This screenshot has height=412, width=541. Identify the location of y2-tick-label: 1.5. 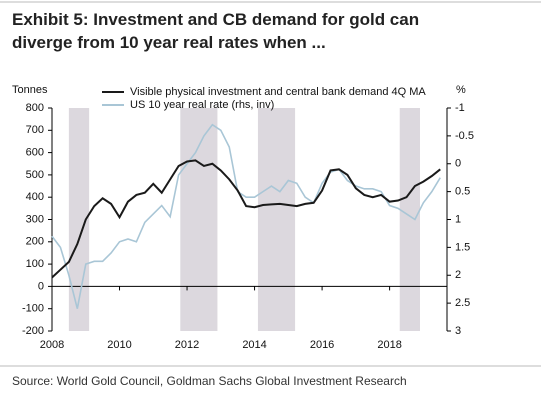
(462, 247).